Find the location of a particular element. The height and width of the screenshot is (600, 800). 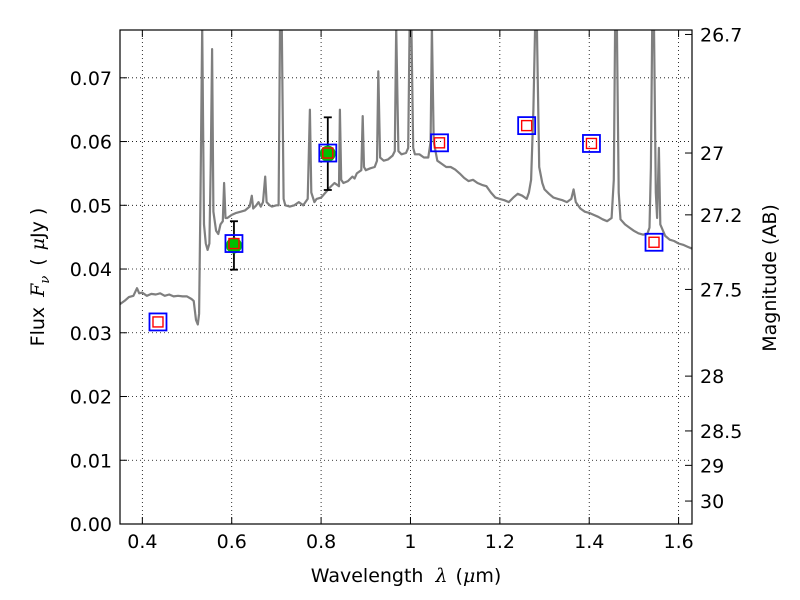

x-tick-label: 0.8 is located at coordinates (321, 542).